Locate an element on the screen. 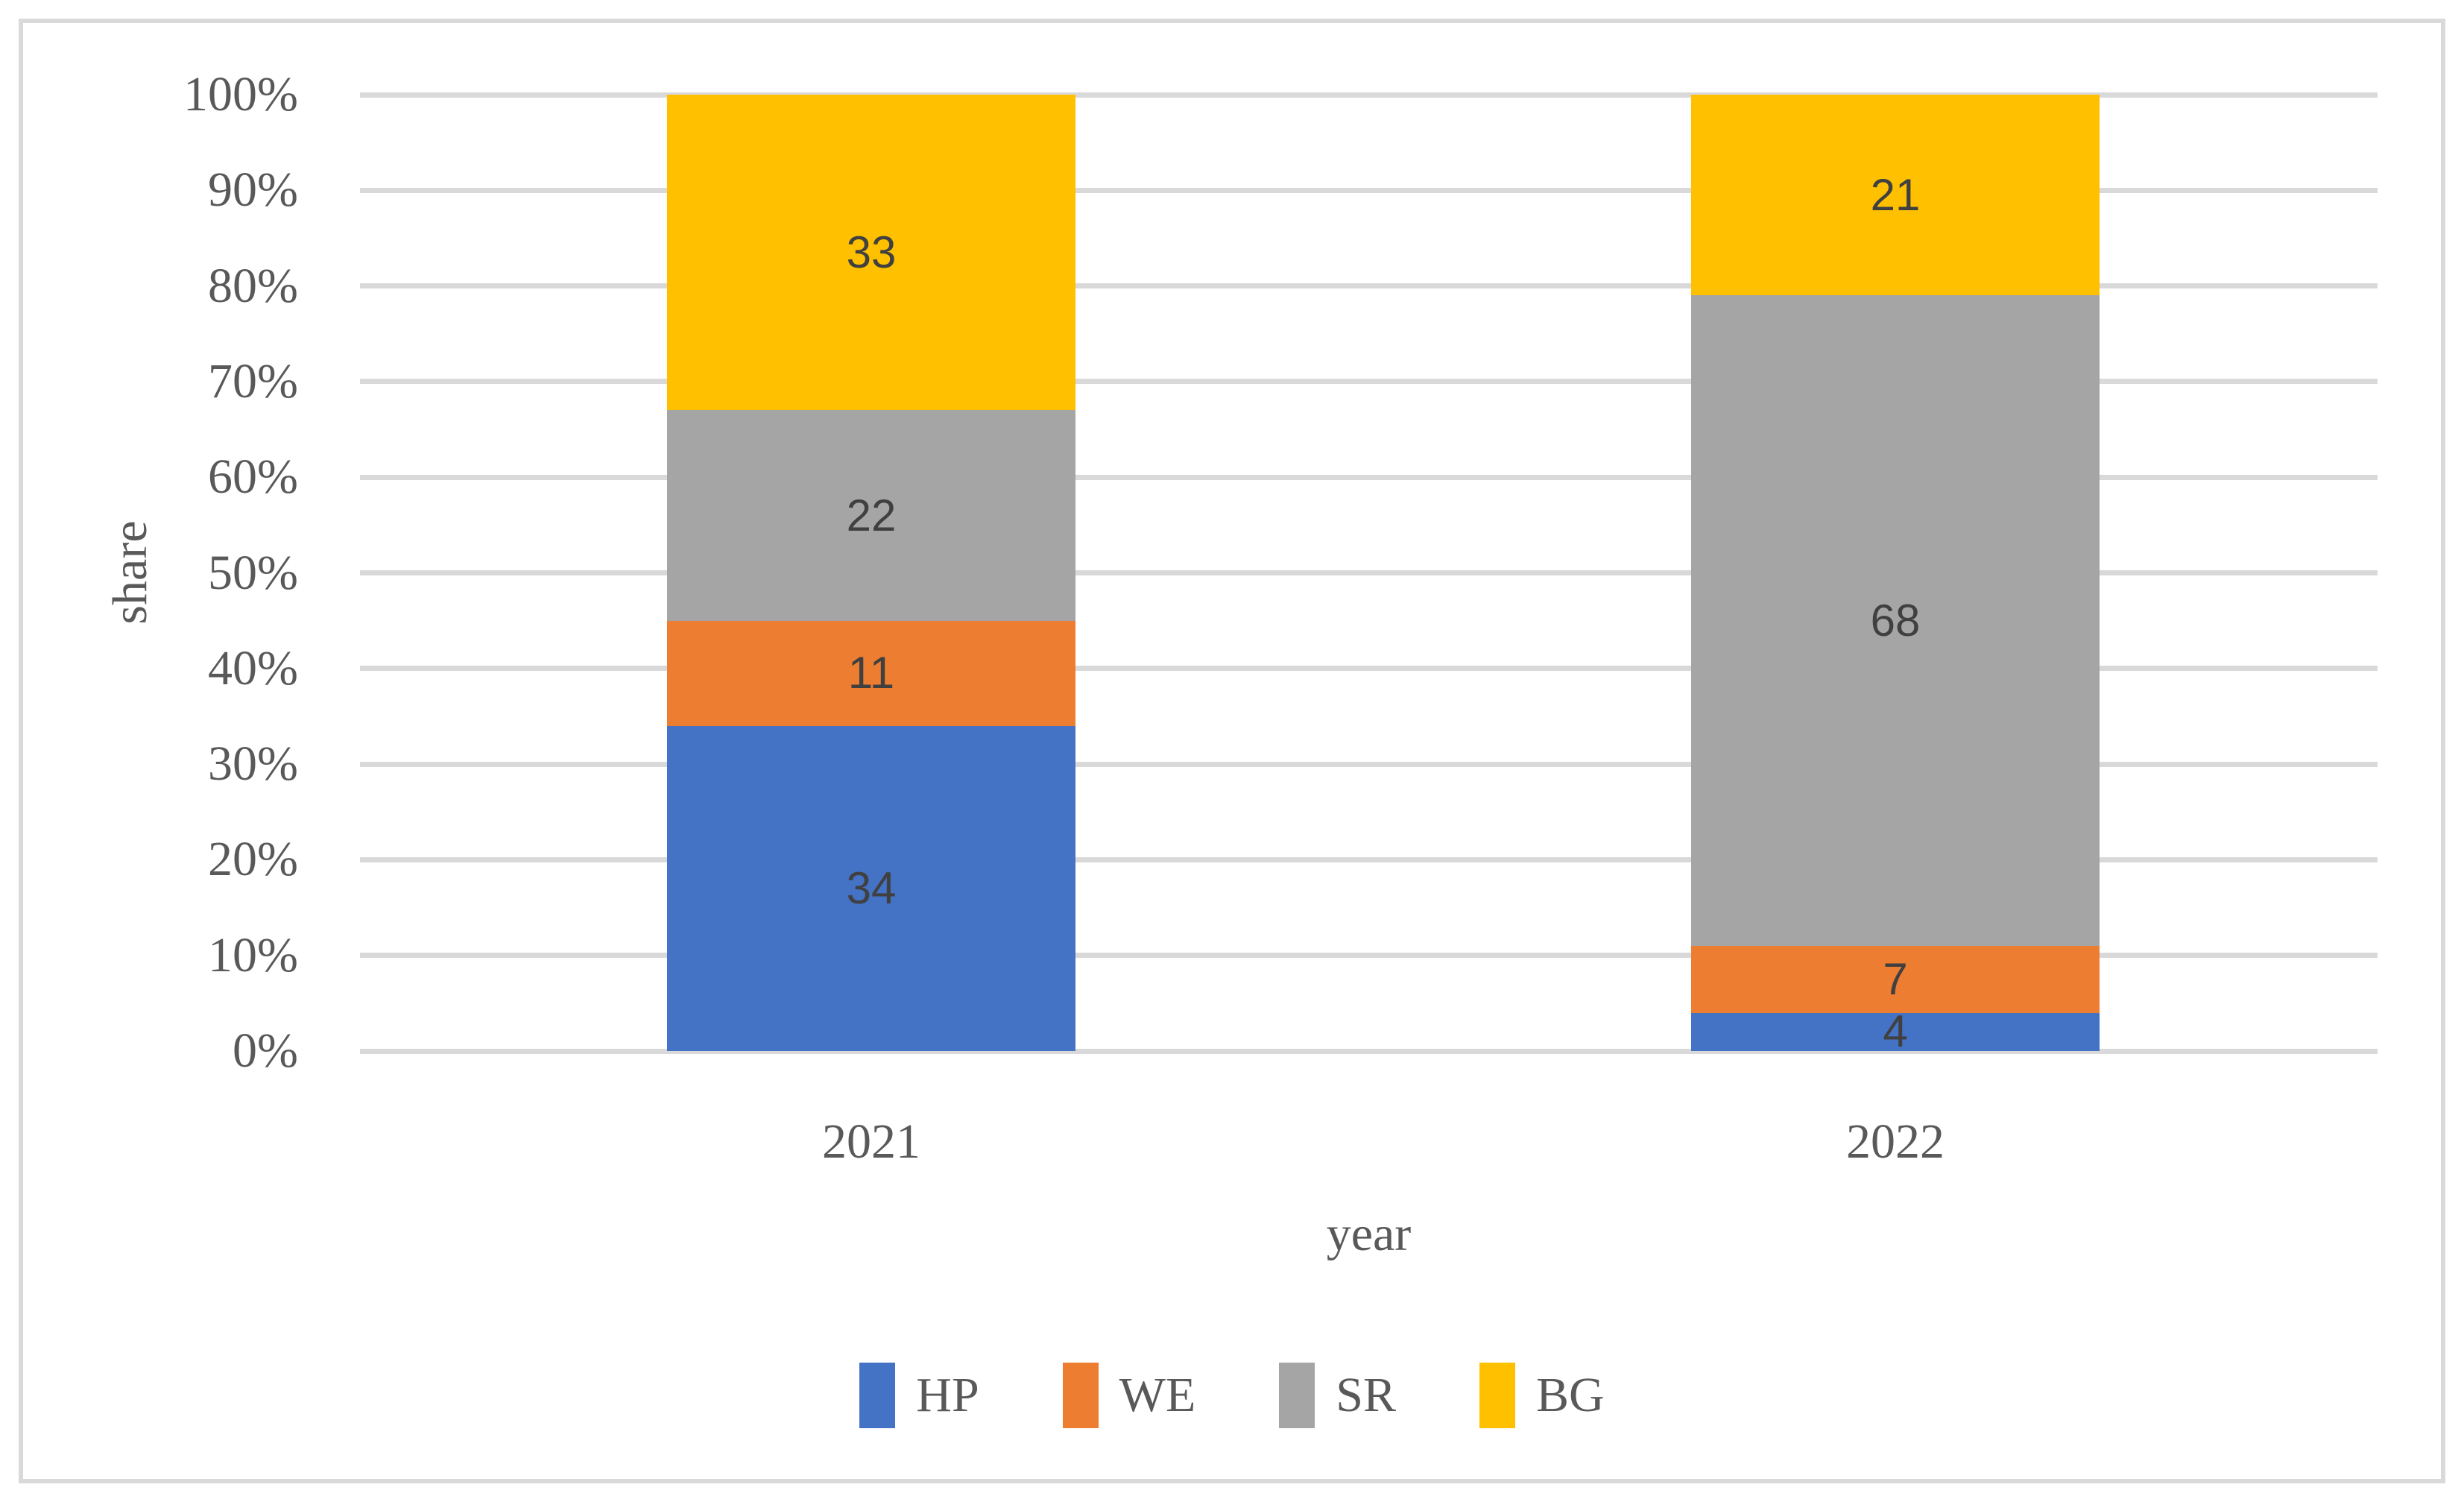  data-label-SR-2021: 22 is located at coordinates (872, 515).